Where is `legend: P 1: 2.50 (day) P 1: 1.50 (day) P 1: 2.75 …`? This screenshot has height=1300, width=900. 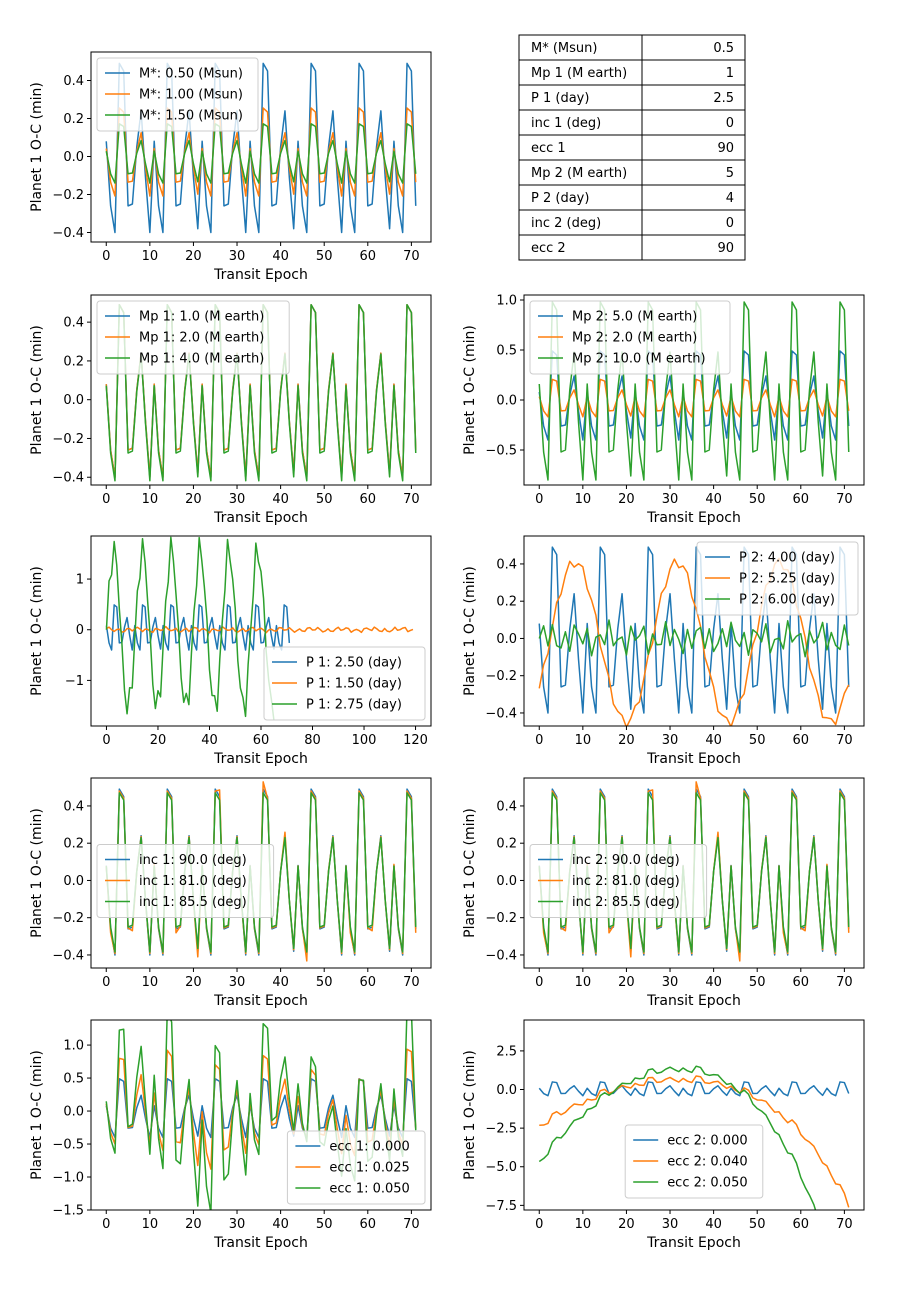
legend: P 1: 2.50 (day) P 1: 1.50 (day) P 1: 2.75 … is located at coordinates (344, 683).